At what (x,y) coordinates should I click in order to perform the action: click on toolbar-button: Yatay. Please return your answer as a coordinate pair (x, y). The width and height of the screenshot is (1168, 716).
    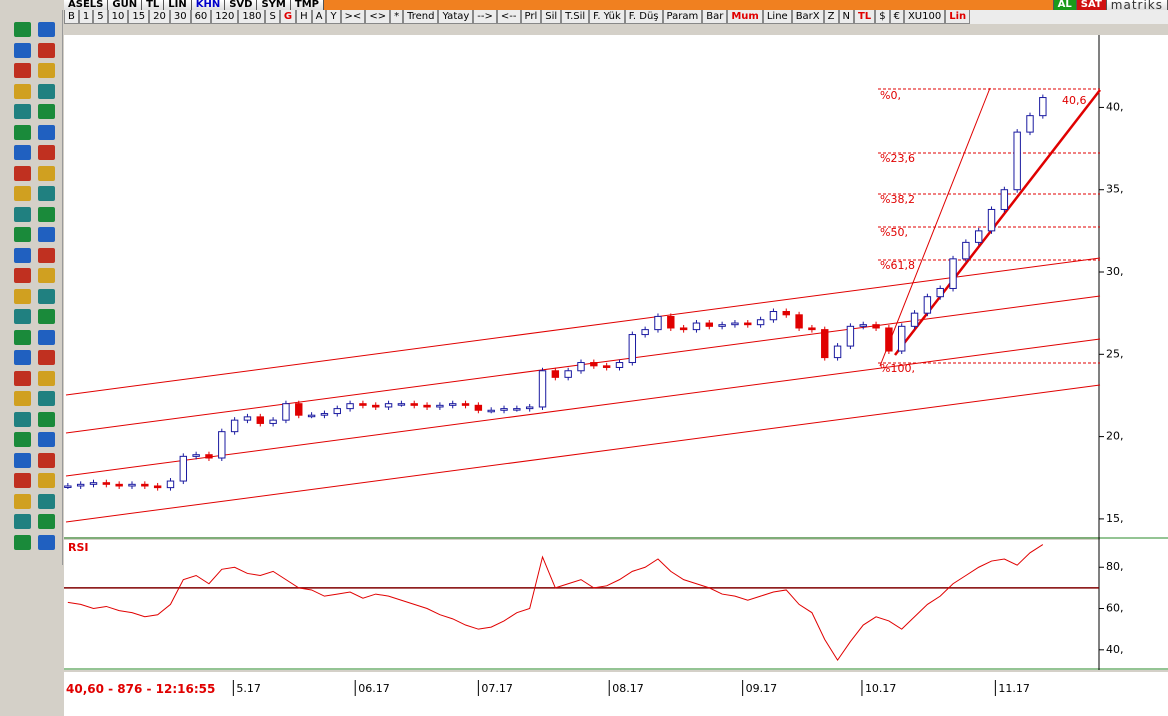
    Looking at the image, I should click on (456, 17).